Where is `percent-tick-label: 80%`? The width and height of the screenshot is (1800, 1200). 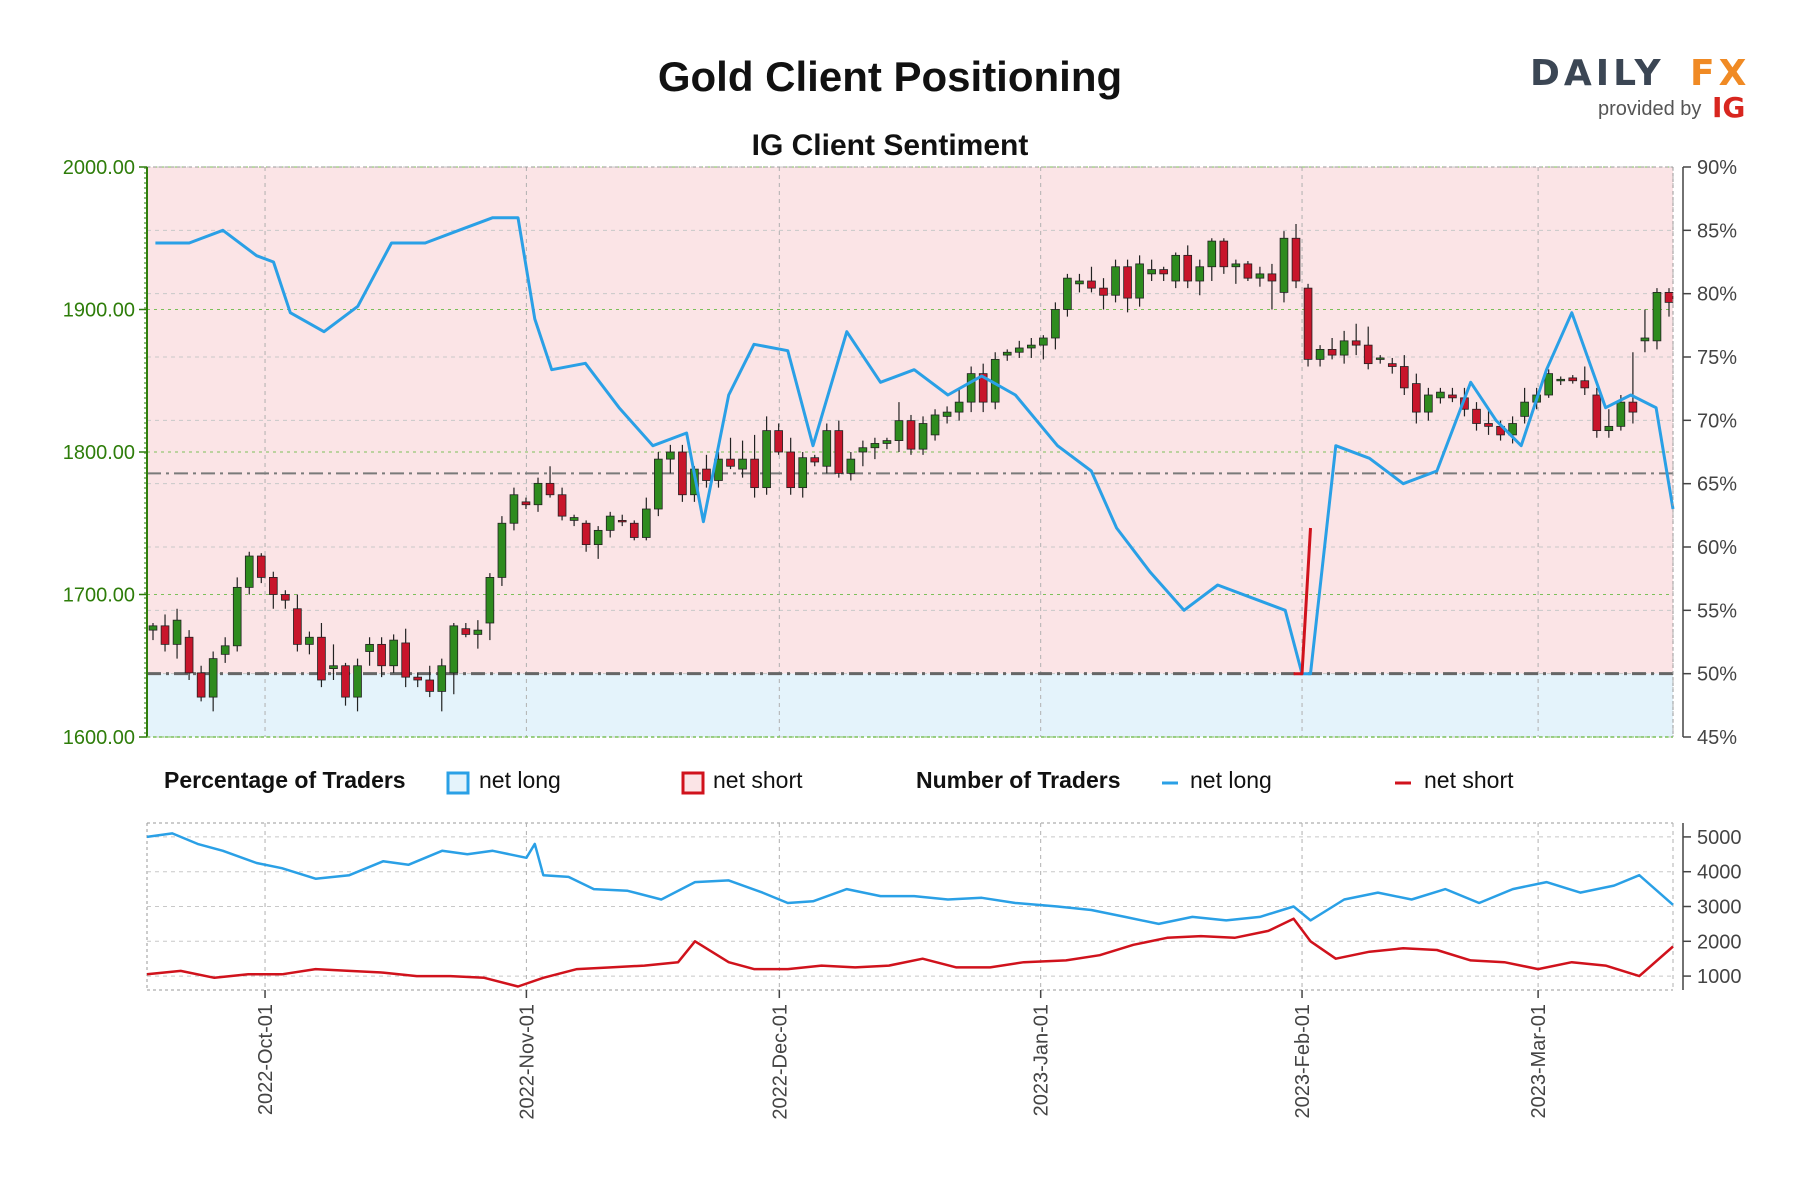 percent-tick-label: 80% is located at coordinates (1717, 295).